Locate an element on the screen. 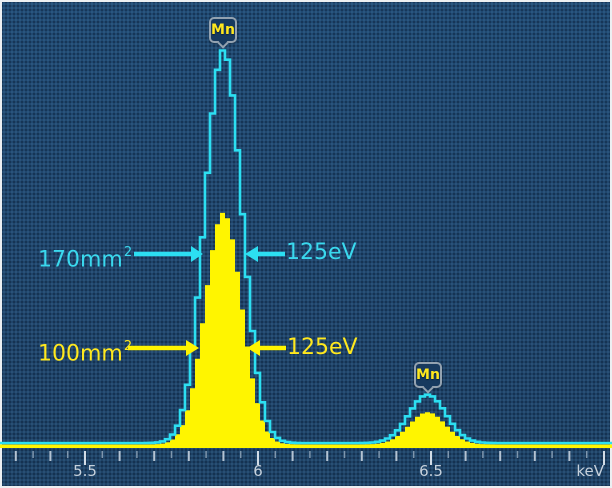  annotation-text: 100mm is located at coordinates (80, 354).